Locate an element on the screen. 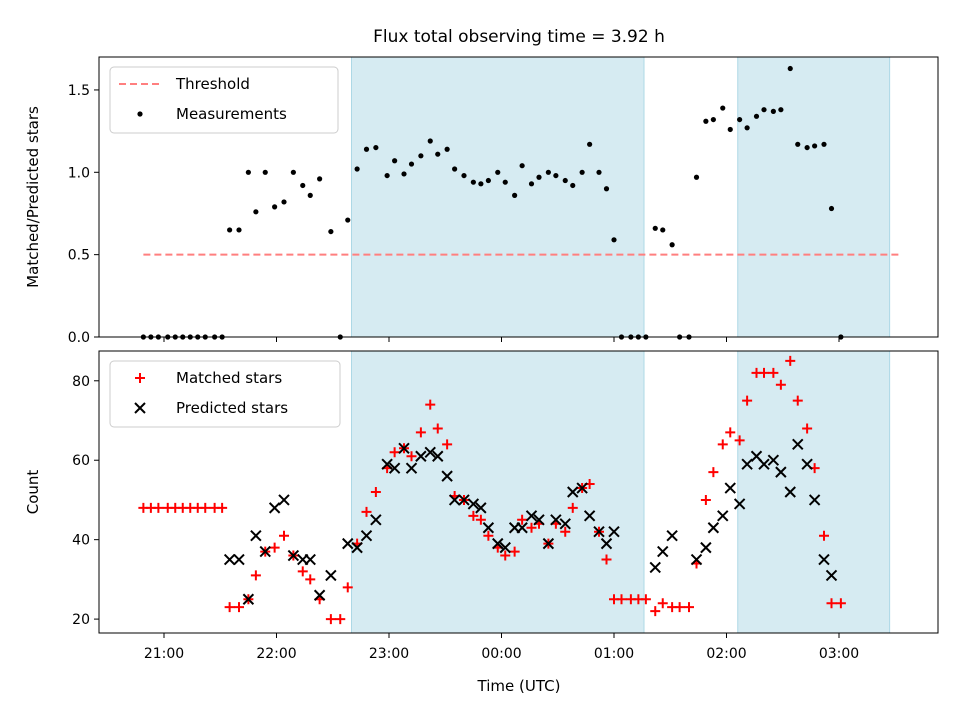 This screenshot has height=720, width=960. legend-box is located at coordinates (224, 100).